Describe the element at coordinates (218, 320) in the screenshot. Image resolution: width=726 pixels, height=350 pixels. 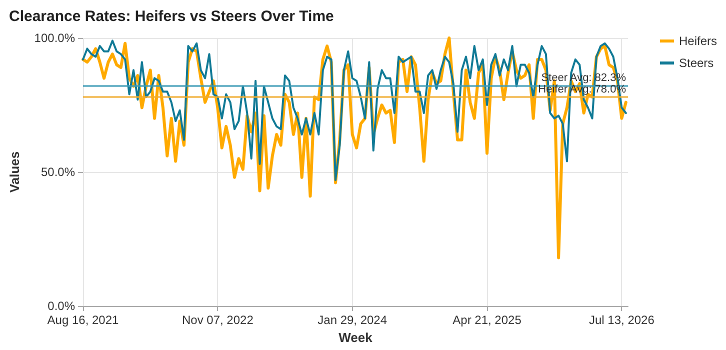
I see `x-tick-label: Nov 07, 2022` at that location.